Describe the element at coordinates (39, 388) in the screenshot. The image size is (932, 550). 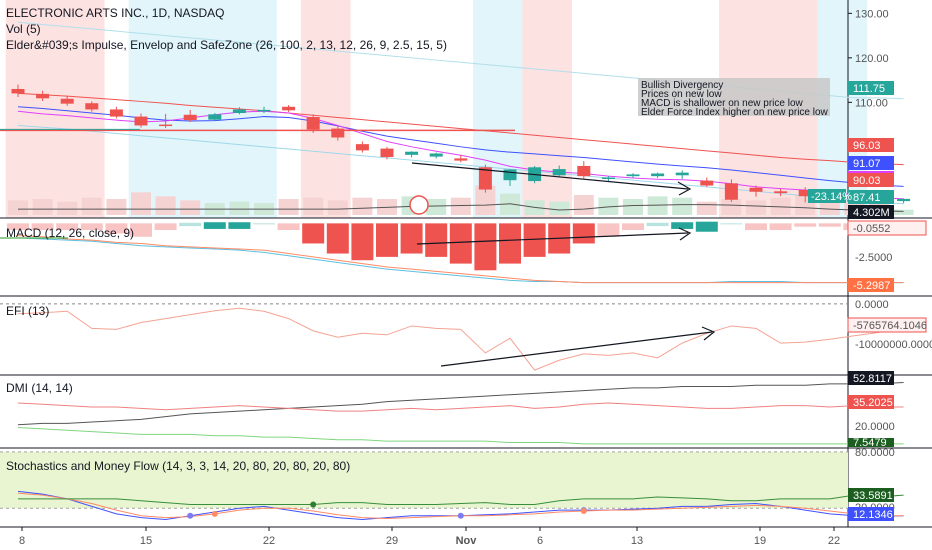
I see `dmi-title: DMI (14, 14)` at that location.